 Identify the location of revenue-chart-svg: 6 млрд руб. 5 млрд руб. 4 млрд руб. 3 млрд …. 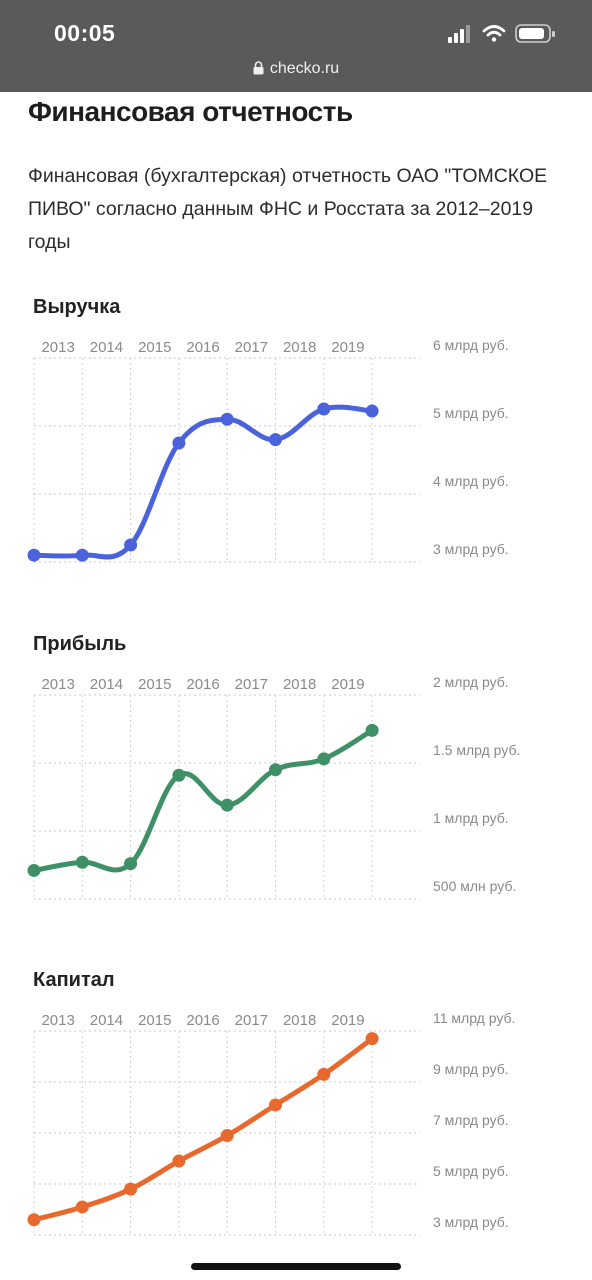
(268, 450).